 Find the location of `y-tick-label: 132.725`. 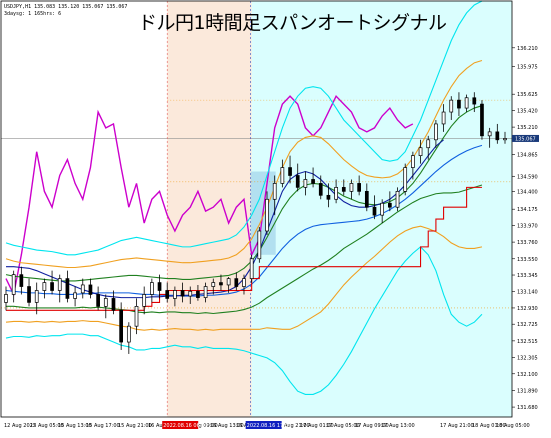

y-tick-label: 132.725 is located at coordinates (527, 325).